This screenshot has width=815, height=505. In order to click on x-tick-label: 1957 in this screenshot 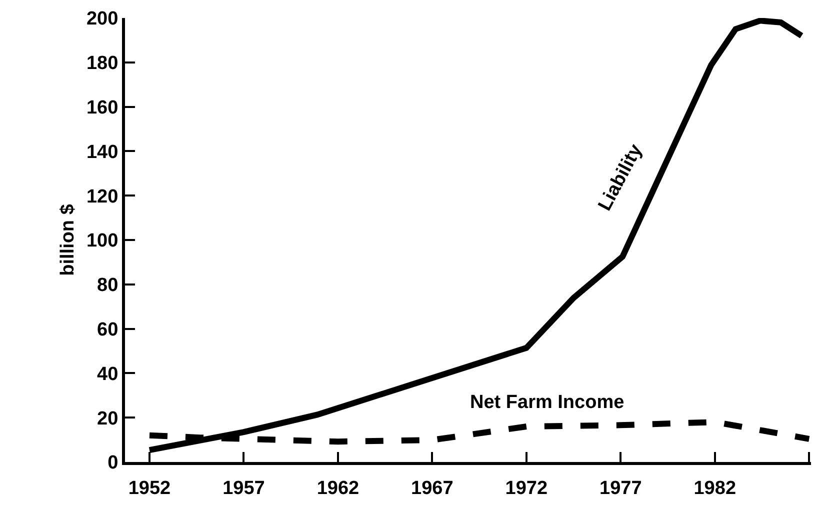, I will do `click(243, 488)`.